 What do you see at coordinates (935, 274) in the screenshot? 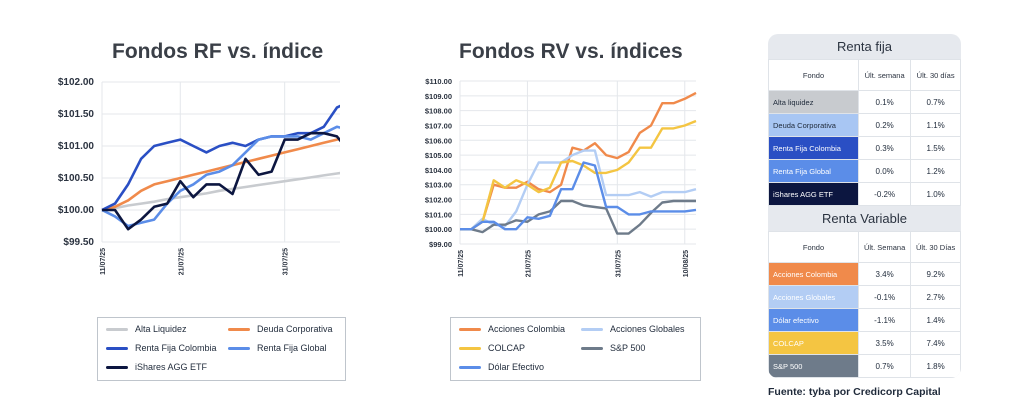
I see `month-return: 9.2%` at bounding box center [935, 274].